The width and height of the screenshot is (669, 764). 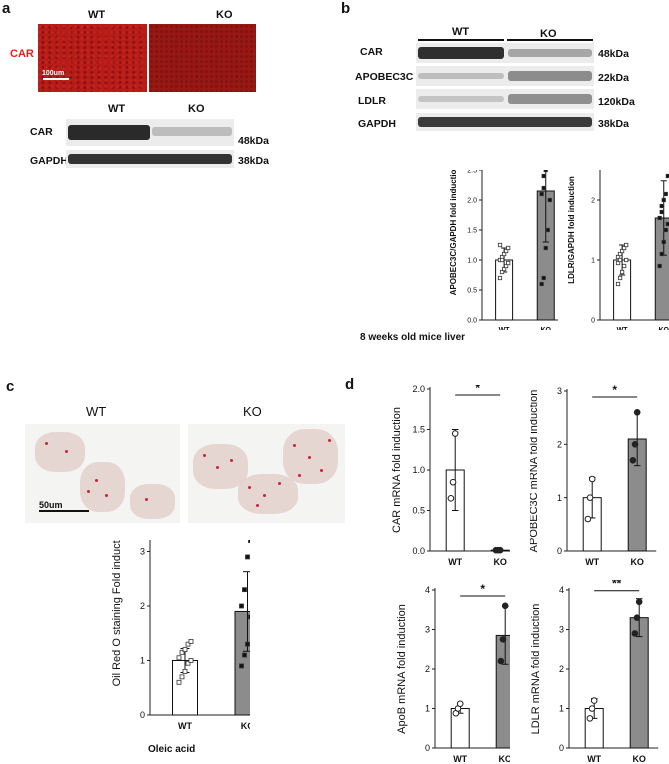 What do you see at coordinates (593, 260) in the screenshot?
I see `y-tick-label: 1` at bounding box center [593, 260].